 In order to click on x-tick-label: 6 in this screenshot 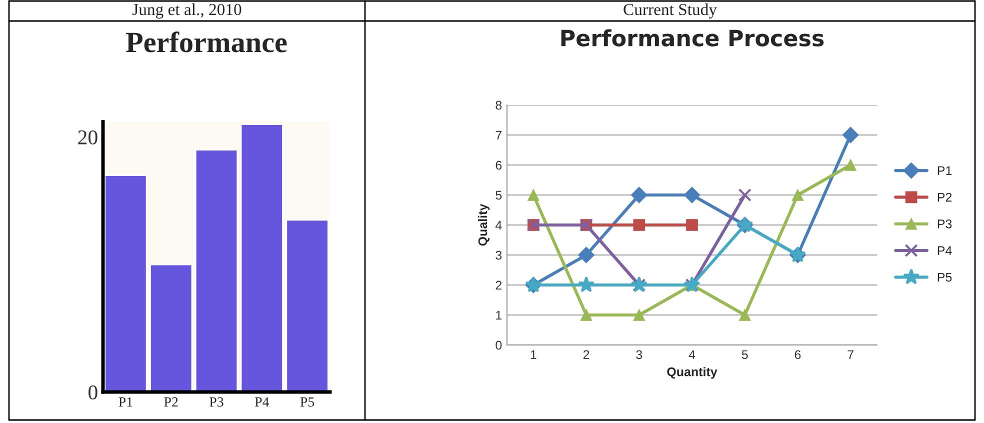, I will do `click(797, 355)`.